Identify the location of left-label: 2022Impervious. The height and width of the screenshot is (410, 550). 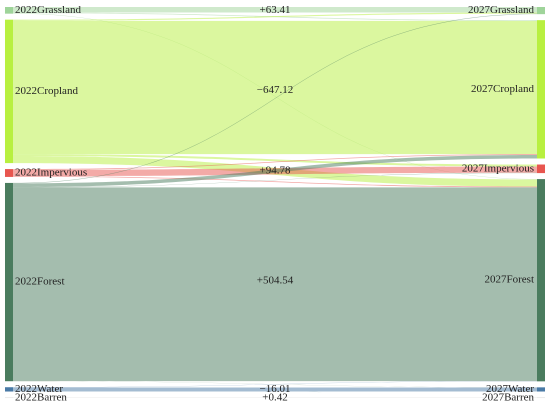
(51, 173).